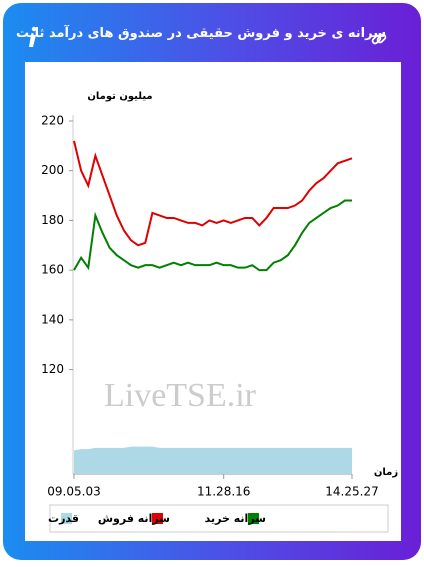 This screenshot has height=567, width=424. I want to click on x-tick-label: 14.25.27, so click(351, 492).